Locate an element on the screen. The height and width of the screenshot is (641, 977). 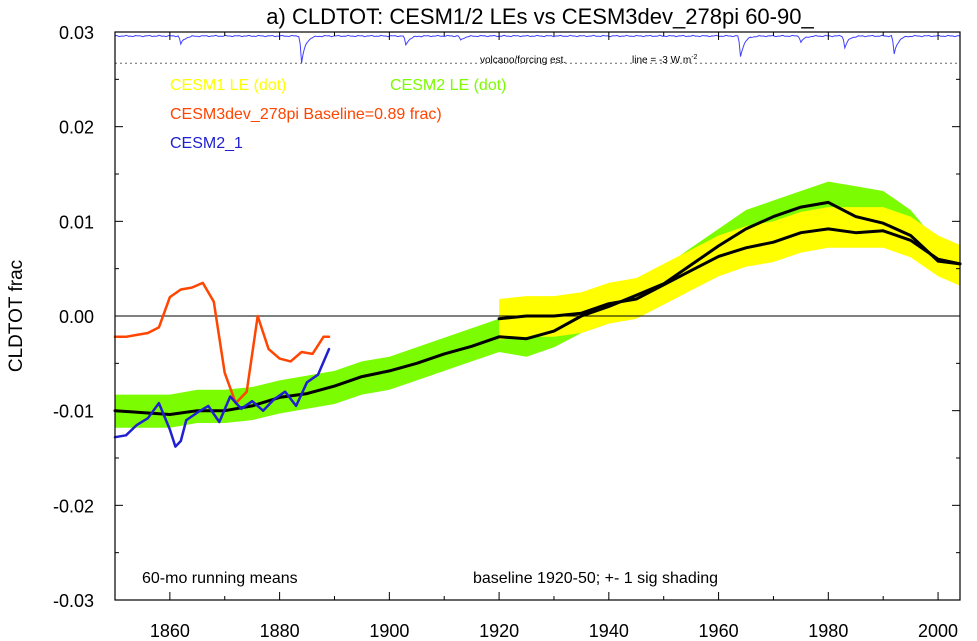
legend-cesm2: CESM2 LE (dot) is located at coordinates (448, 85).